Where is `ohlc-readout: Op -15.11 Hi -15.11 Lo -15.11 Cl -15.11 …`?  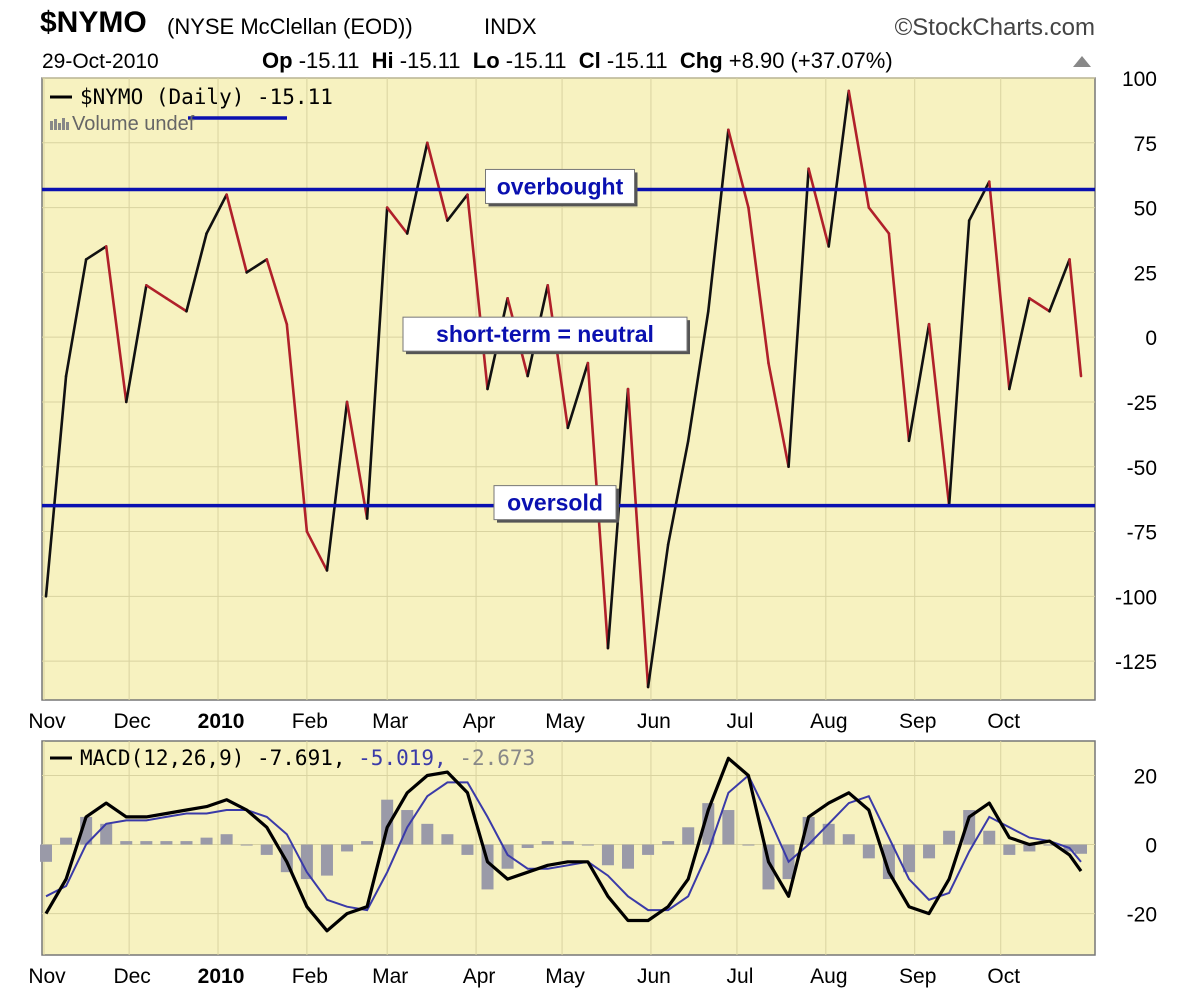
ohlc-readout: Op -15.11 Hi -15.11 Lo -15.11 Cl -15.11 … is located at coordinates (577, 61).